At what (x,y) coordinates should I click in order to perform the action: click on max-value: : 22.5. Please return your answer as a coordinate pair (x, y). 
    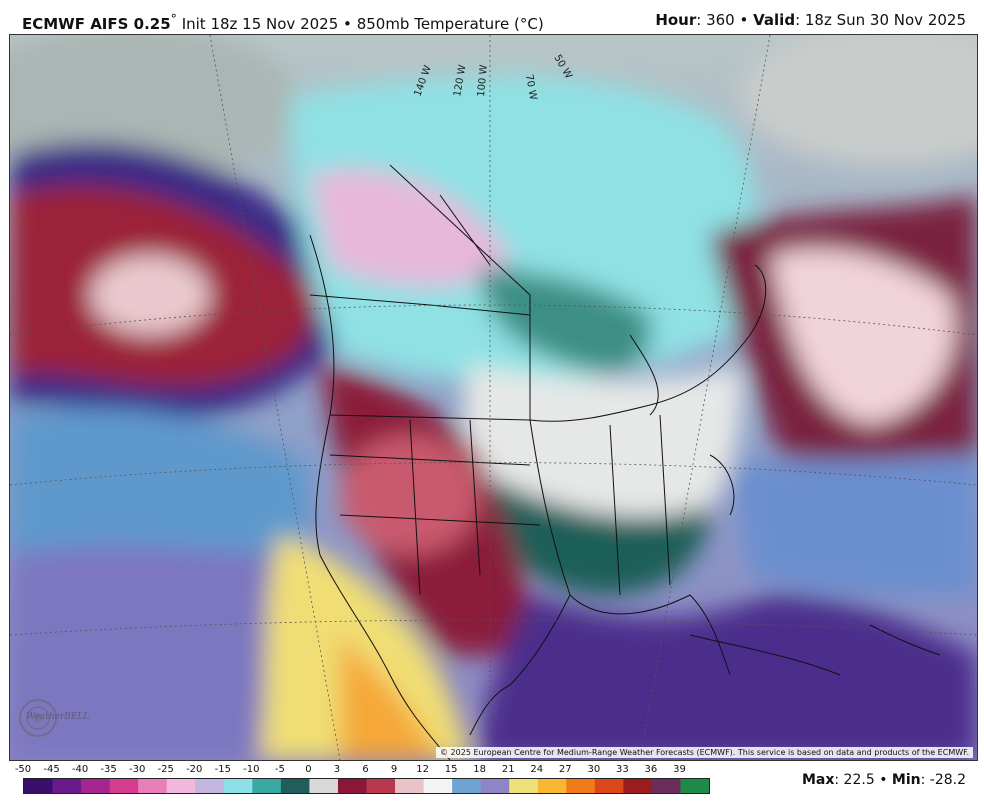
    Looking at the image, I should click on (854, 780).